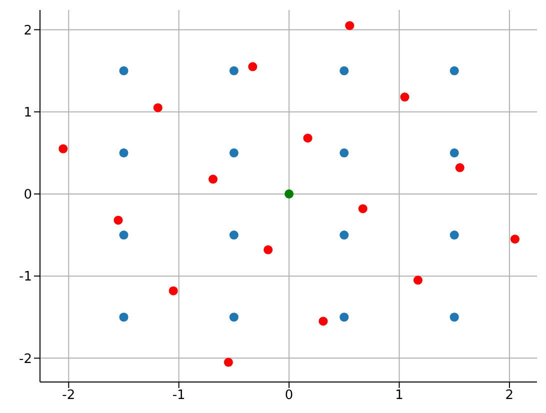 This screenshot has width=546, height=413. Describe the element at coordinates (69, 396) in the screenshot. I see `x-tick-label: -2` at that location.